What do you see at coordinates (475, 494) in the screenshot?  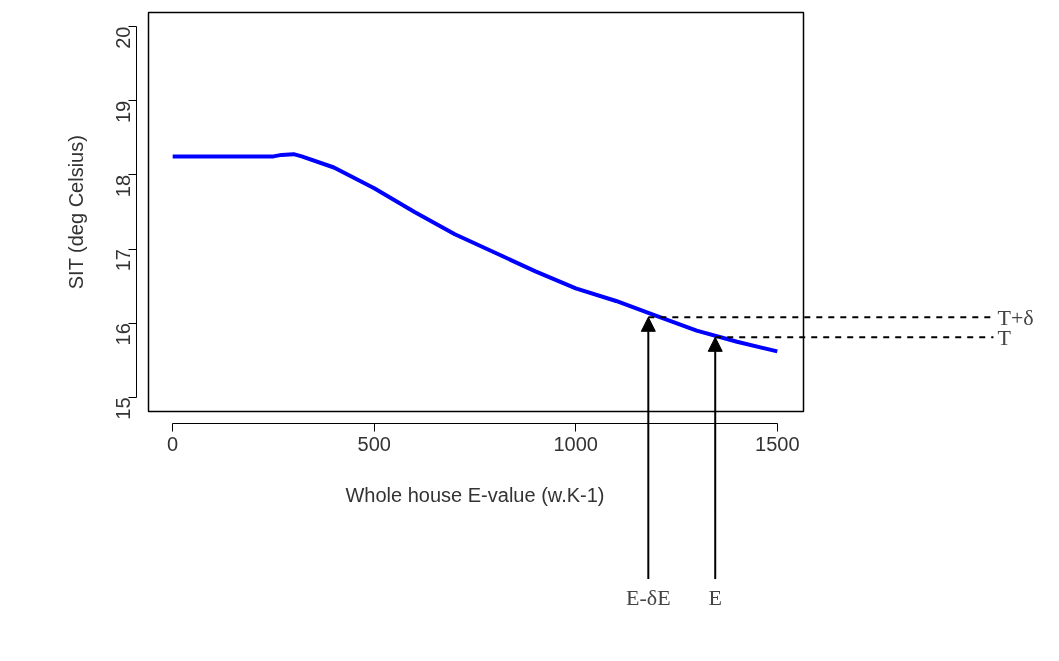 I see `x-axis-title: Whole house E-value (w.K-1)` at bounding box center [475, 494].